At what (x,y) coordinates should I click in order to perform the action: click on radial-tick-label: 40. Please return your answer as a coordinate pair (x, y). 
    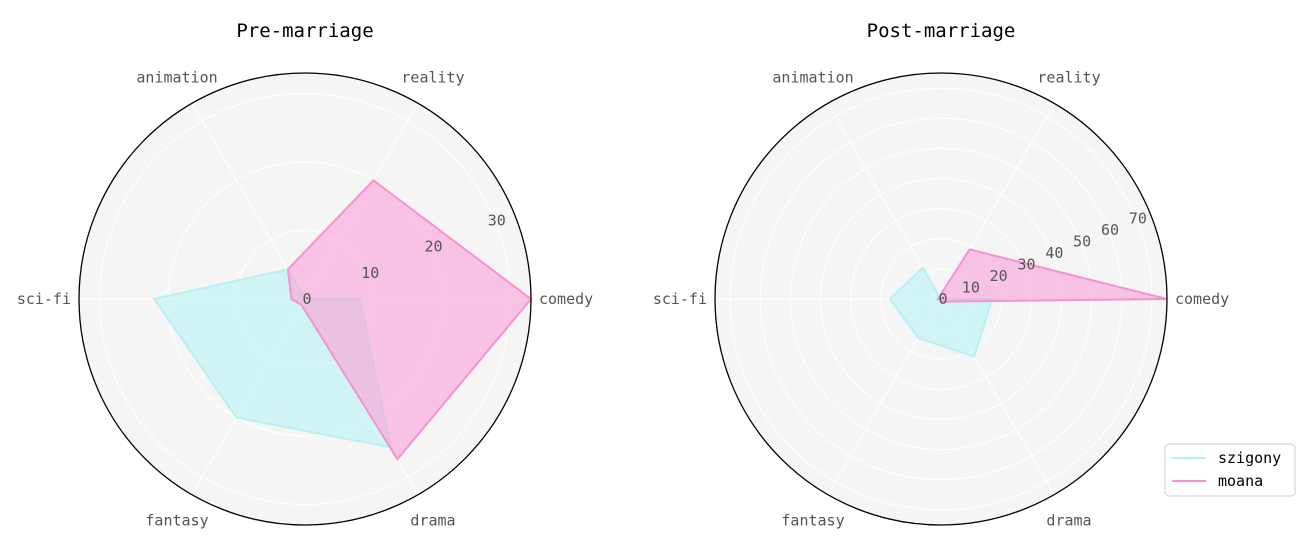
    Looking at the image, I should click on (1054, 253).